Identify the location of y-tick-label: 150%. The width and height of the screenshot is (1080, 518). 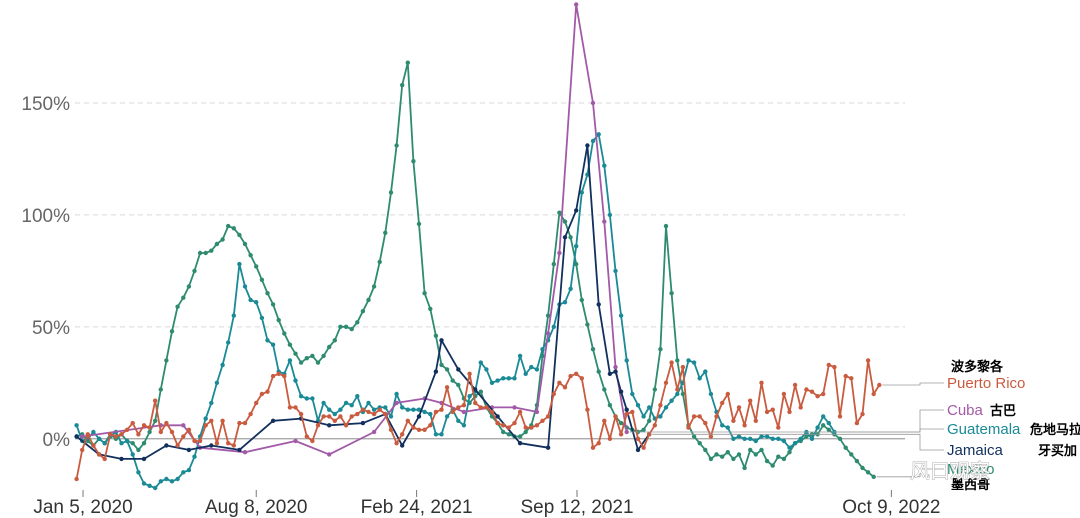
(45, 104).